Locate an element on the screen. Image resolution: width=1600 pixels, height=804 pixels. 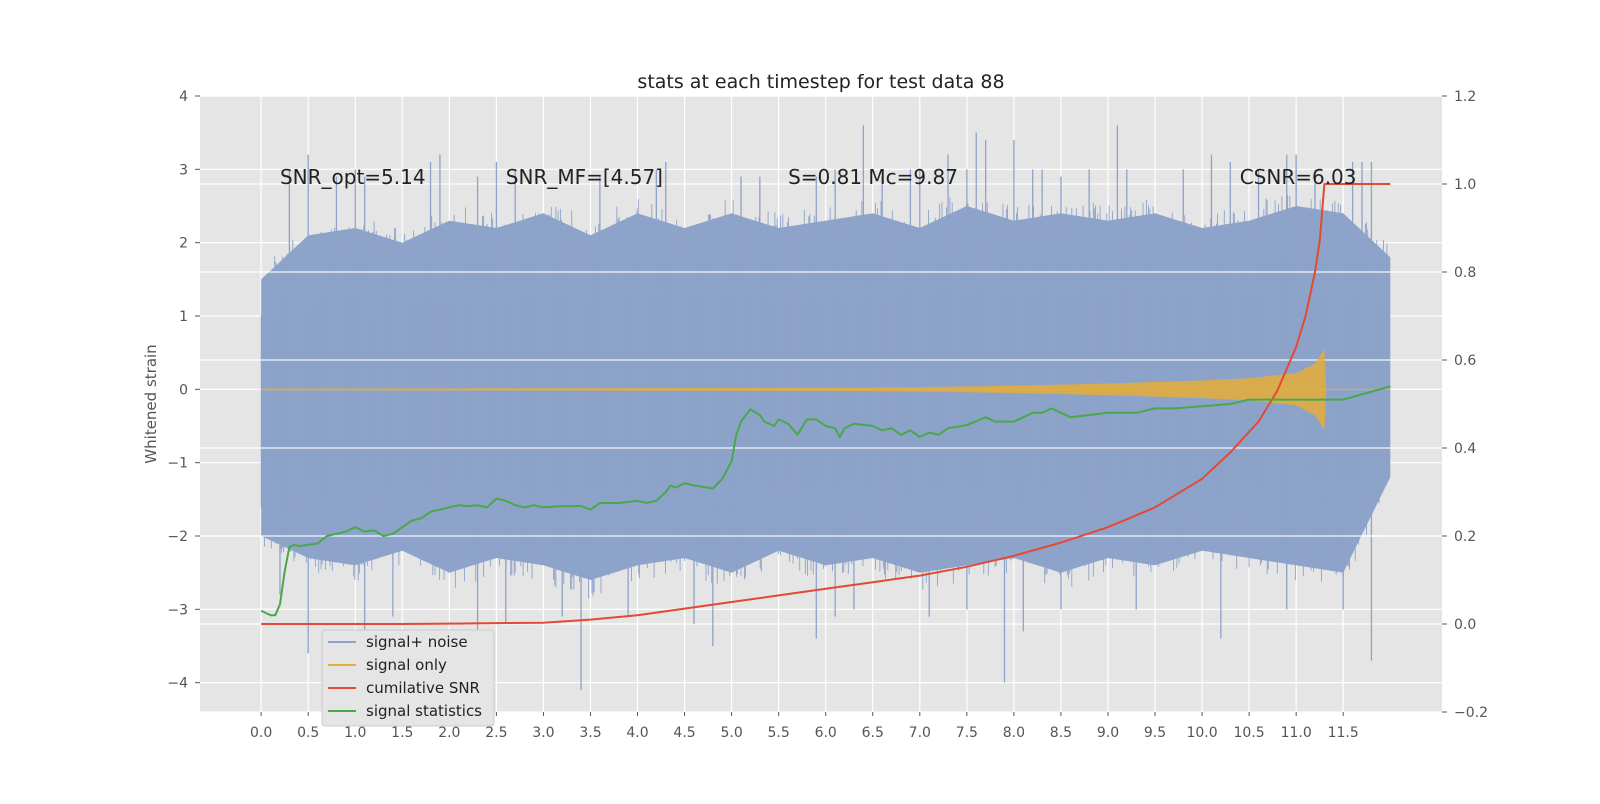
x-tick-label: 3.5 is located at coordinates (590, 733).